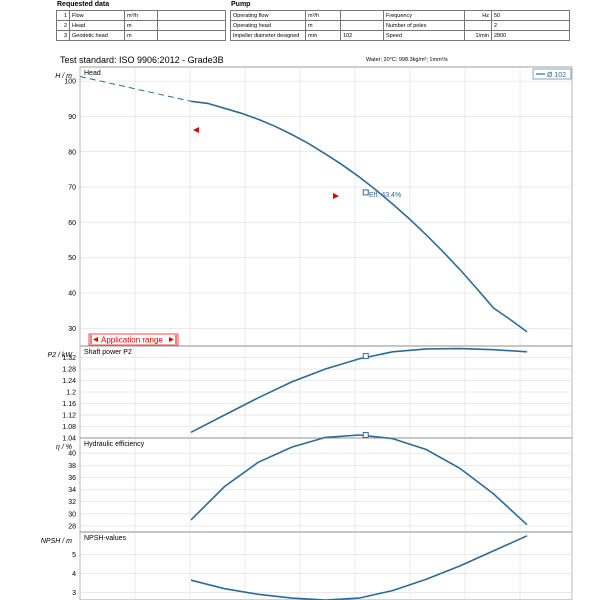 Image resolution: width=600 pixels, height=600 pixels. I want to click on y-axis-label: η / %, so click(64, 447).